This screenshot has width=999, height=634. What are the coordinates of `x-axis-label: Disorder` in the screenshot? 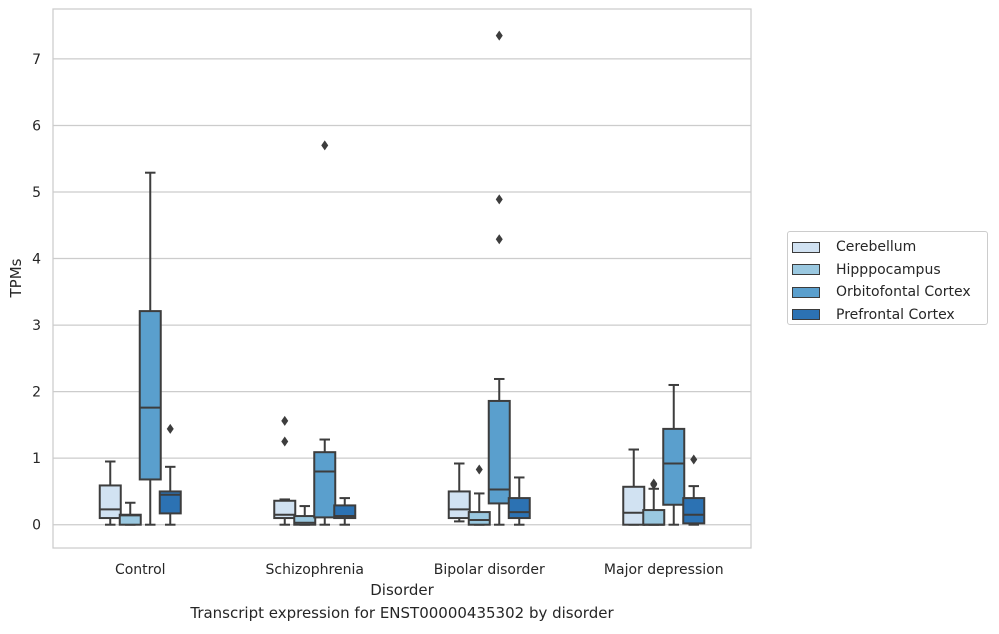 It's located at (402, 590).